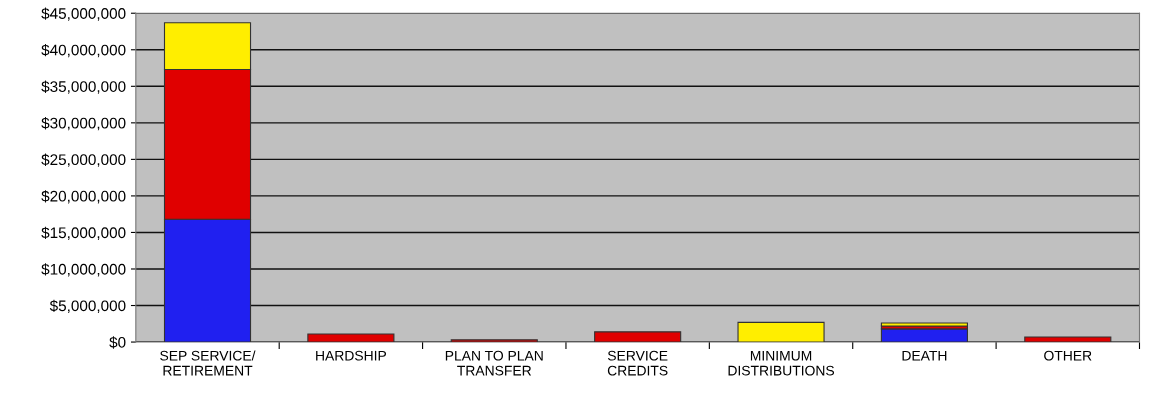  I want to click on x-tick-label: MINIMUM DISTRIBUTIONS, so click(781, 363).